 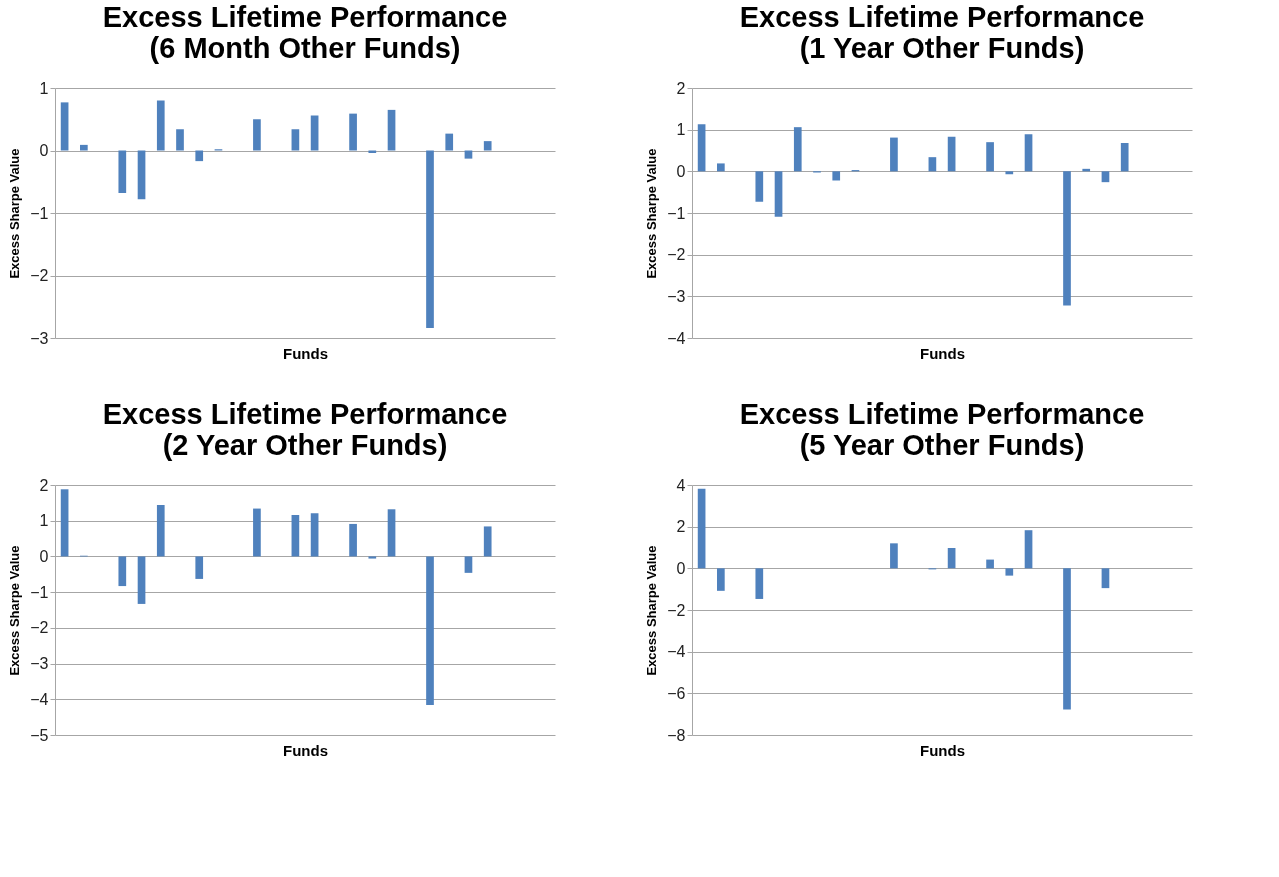 I want to click on y-tick-label: −8, so click(x=676, y=735).